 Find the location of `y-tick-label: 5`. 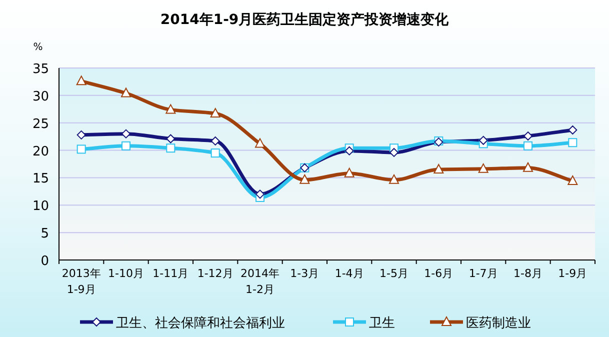

y-tick-label: 5 is located at coordinates (44, 234).